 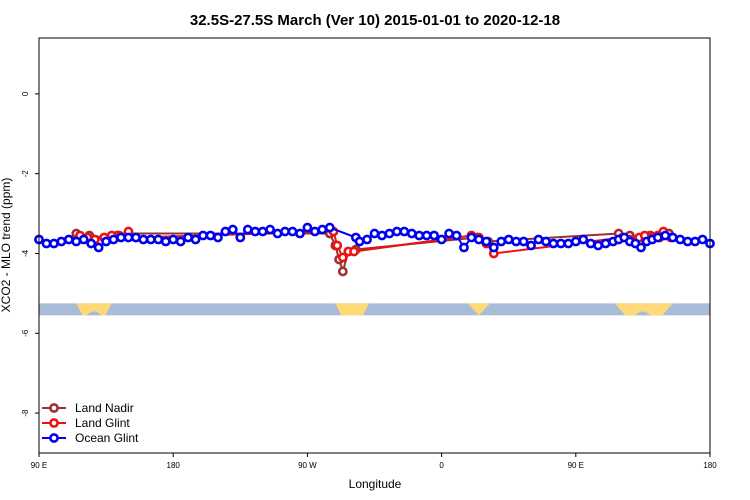 I want to click on legend-label-0: Land Nadir, so click(x=104, y=408).